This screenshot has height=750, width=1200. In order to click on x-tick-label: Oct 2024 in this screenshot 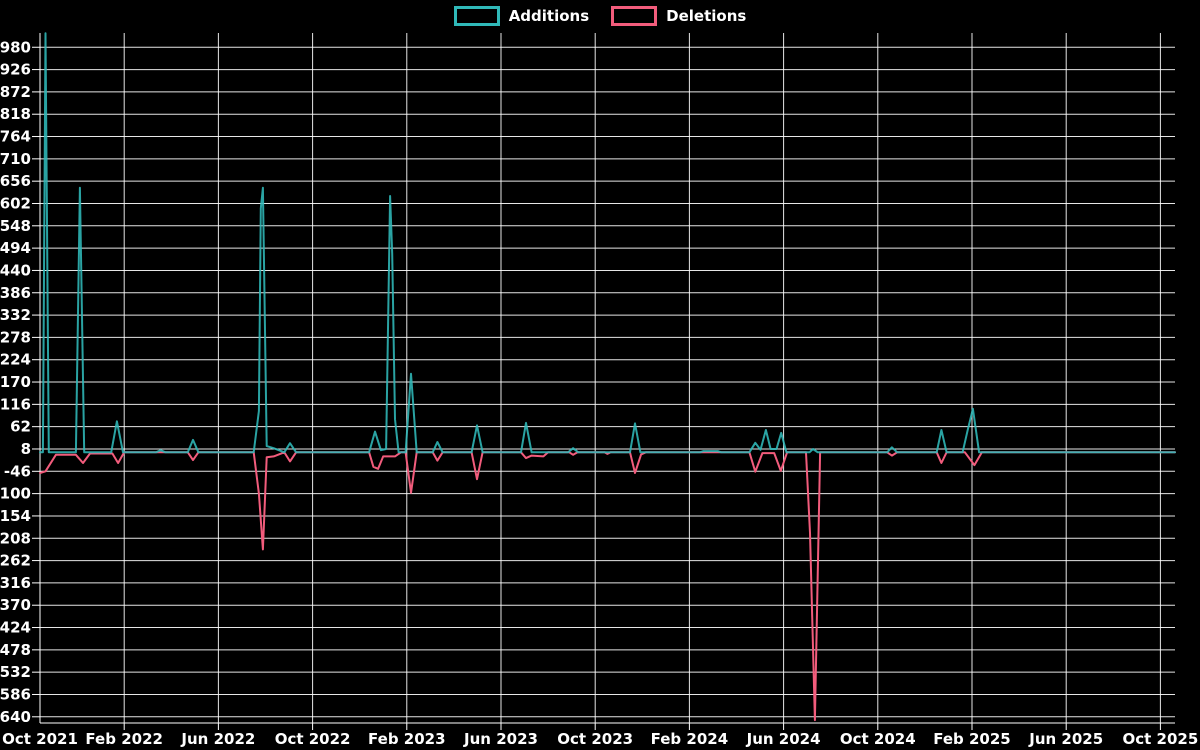, I will do `click(878, 739)`.